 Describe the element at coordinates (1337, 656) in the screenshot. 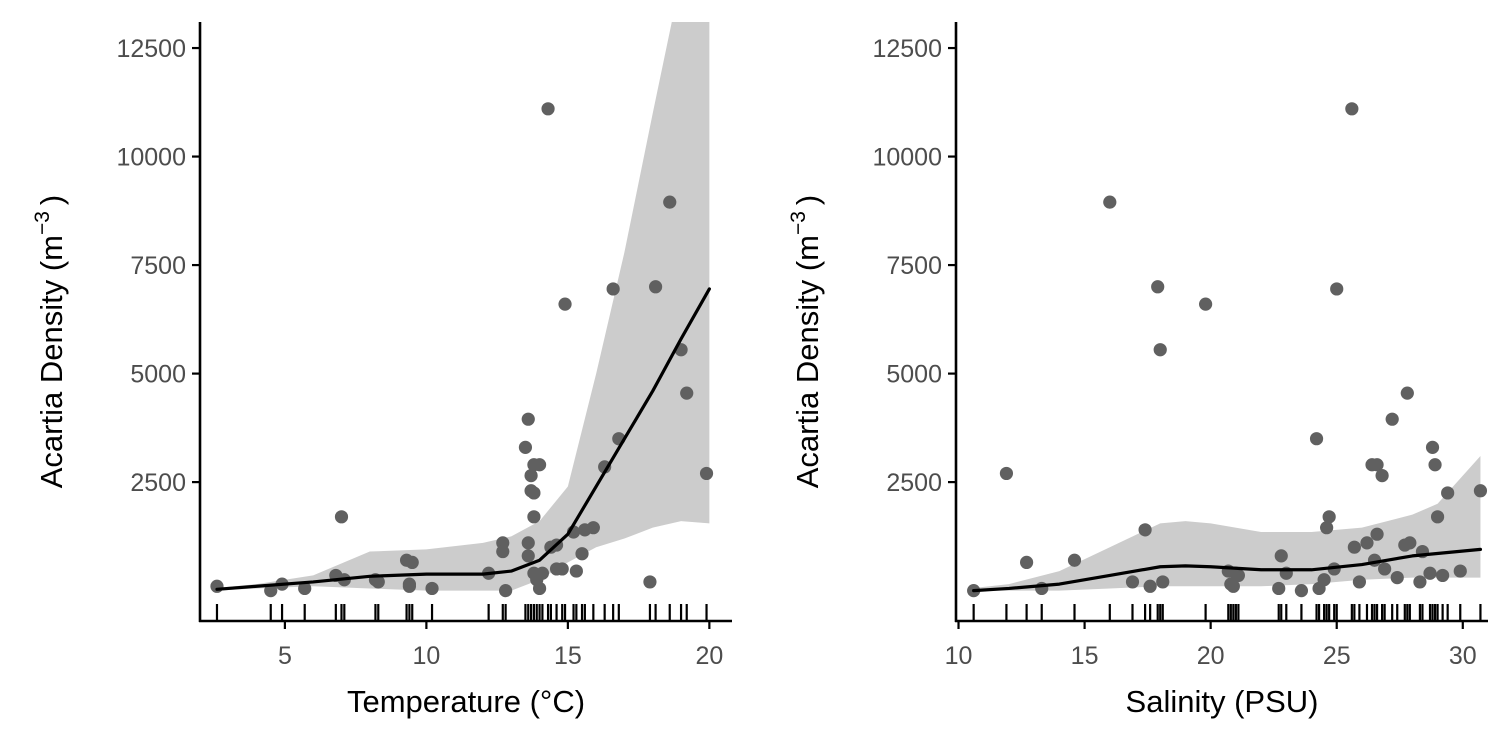

I see `x-tick-label: 25` at that location.